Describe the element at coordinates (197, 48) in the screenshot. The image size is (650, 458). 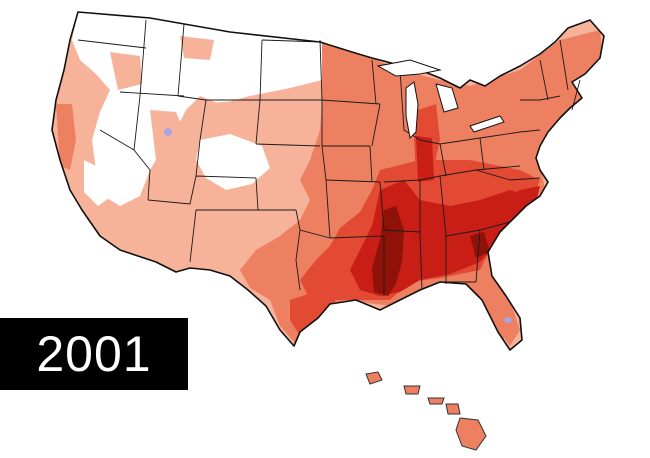
I see `fill-level-1-montana` at that location.